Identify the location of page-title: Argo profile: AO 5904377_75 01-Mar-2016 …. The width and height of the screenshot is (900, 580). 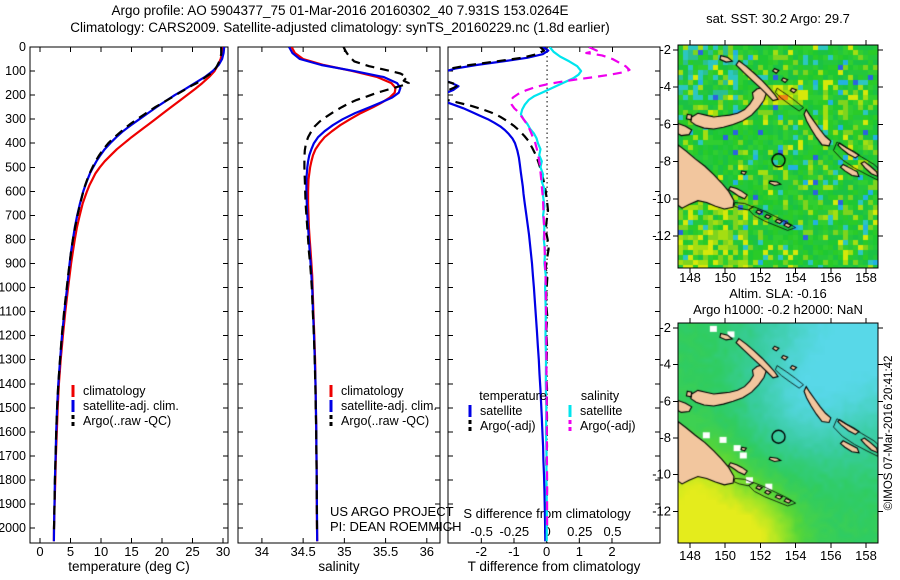
(340, 19).